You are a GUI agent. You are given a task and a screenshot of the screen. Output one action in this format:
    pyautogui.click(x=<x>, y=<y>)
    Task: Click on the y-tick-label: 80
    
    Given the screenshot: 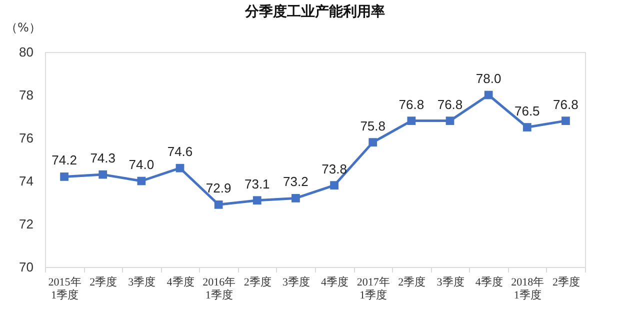 What is the action you would take?
    pyautogui.click(x=26, y=52)
    